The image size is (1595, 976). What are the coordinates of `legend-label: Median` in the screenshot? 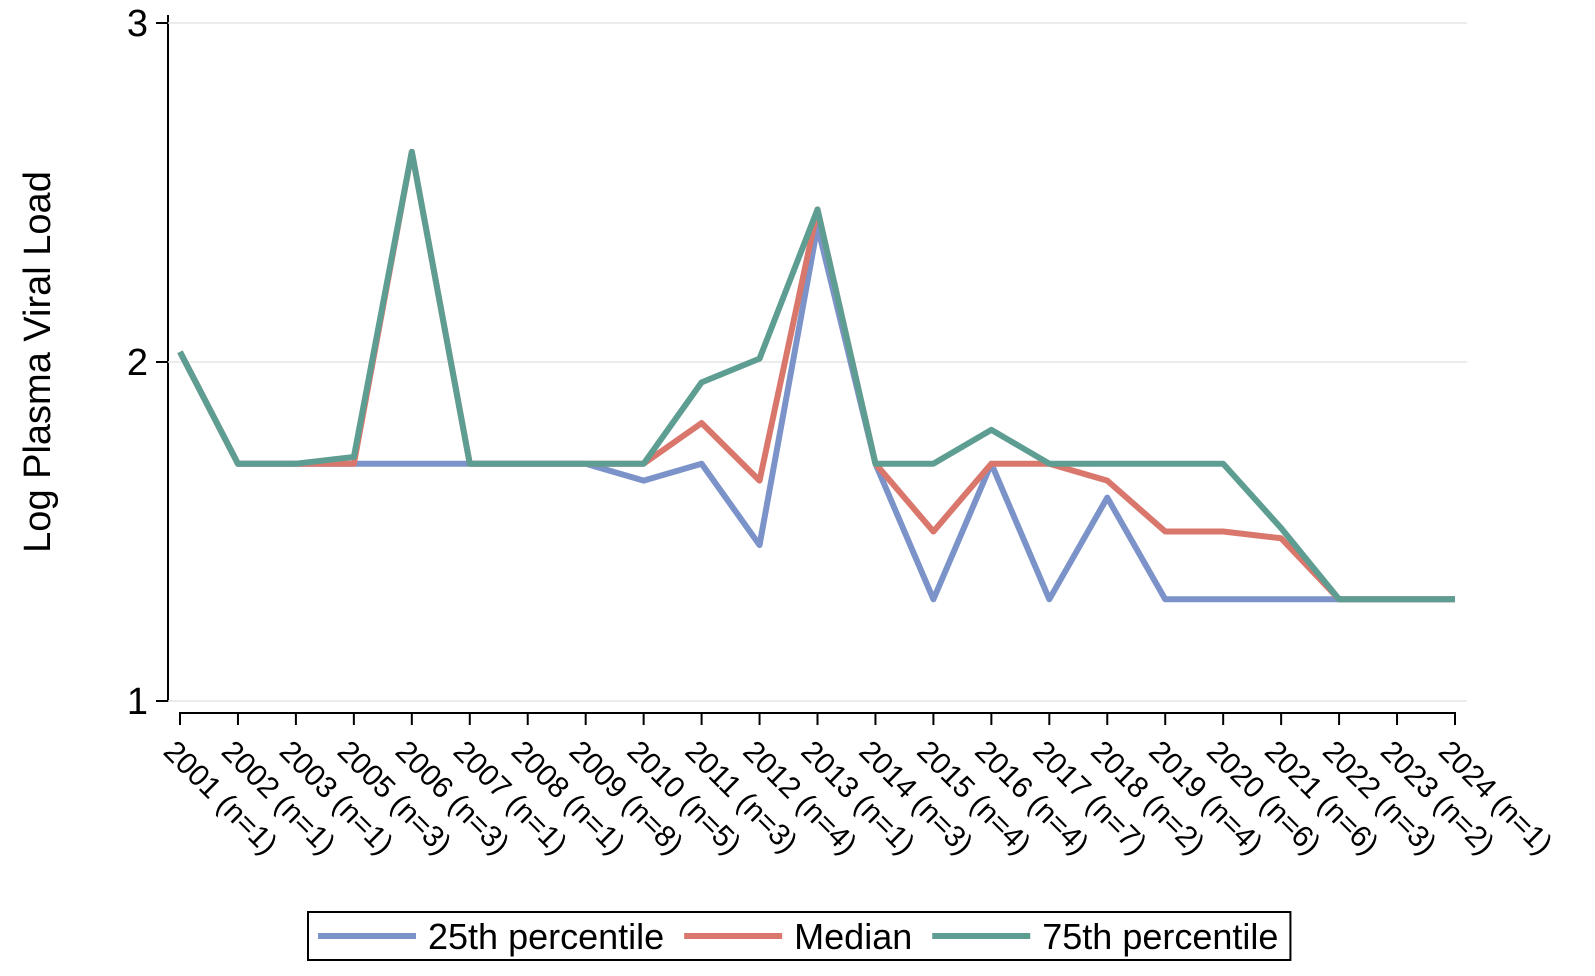 It's located at (853, 936).